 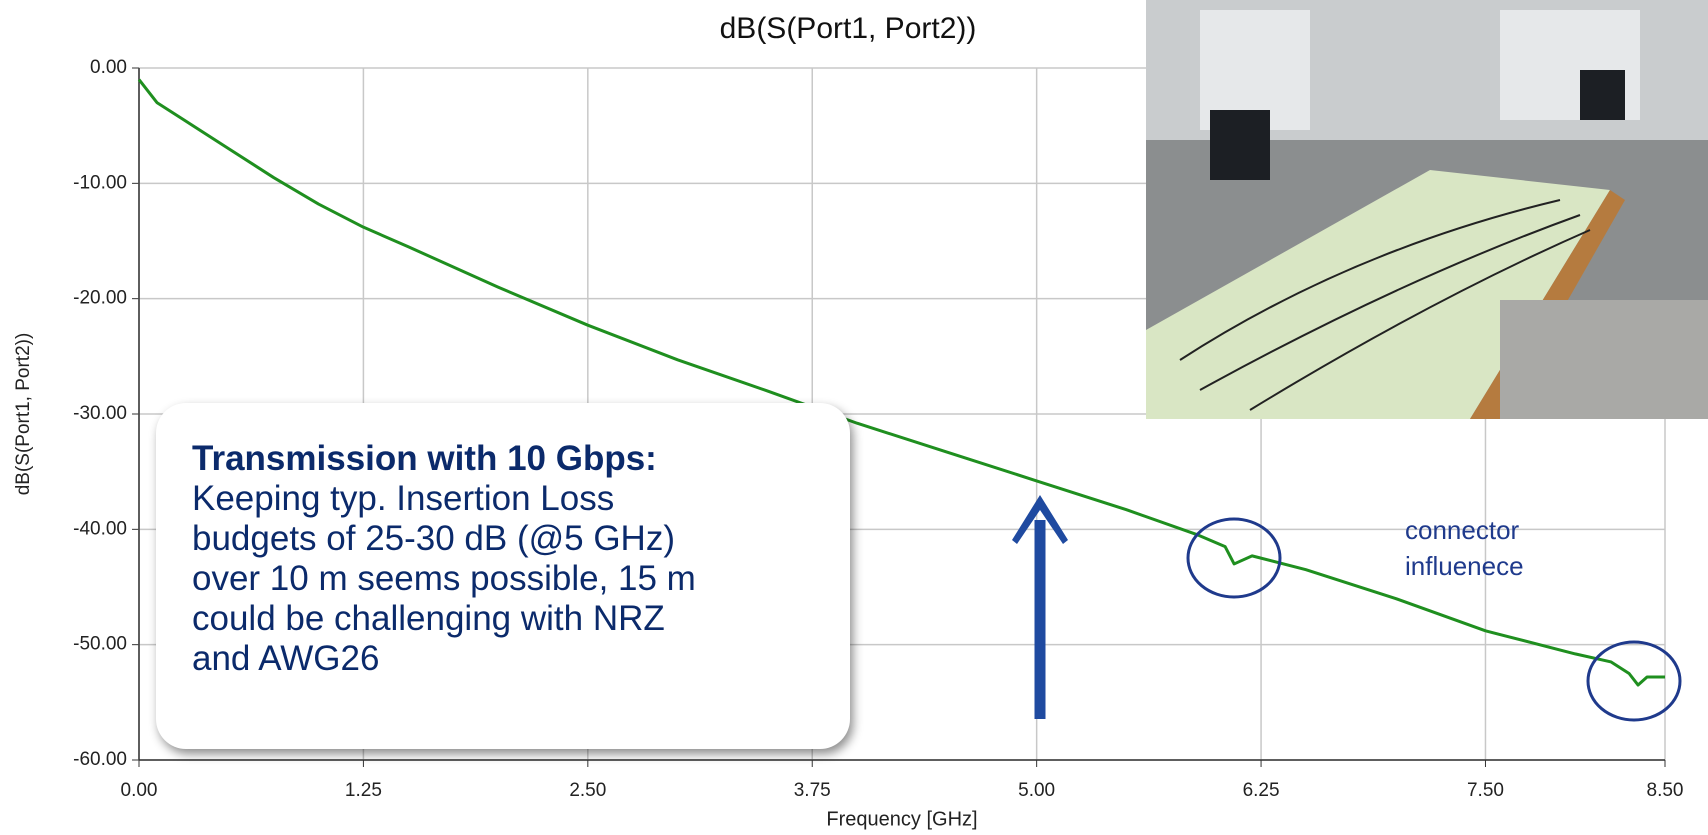 What do you see at coordinates (444, 578) in the screenshot?
I see `note-line: over 10 m seems possible, 15 m` at bounding box center [444, 578].